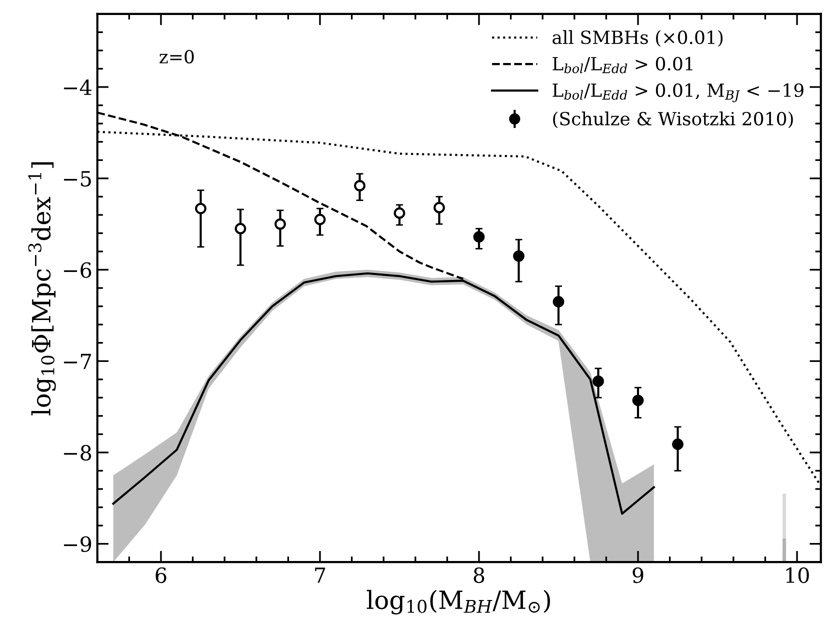 This screenshot has width=825, height=633. Describe the element at coordinates (161, 575) in the screenshot. I see `x-tick-label: 6` at that location.